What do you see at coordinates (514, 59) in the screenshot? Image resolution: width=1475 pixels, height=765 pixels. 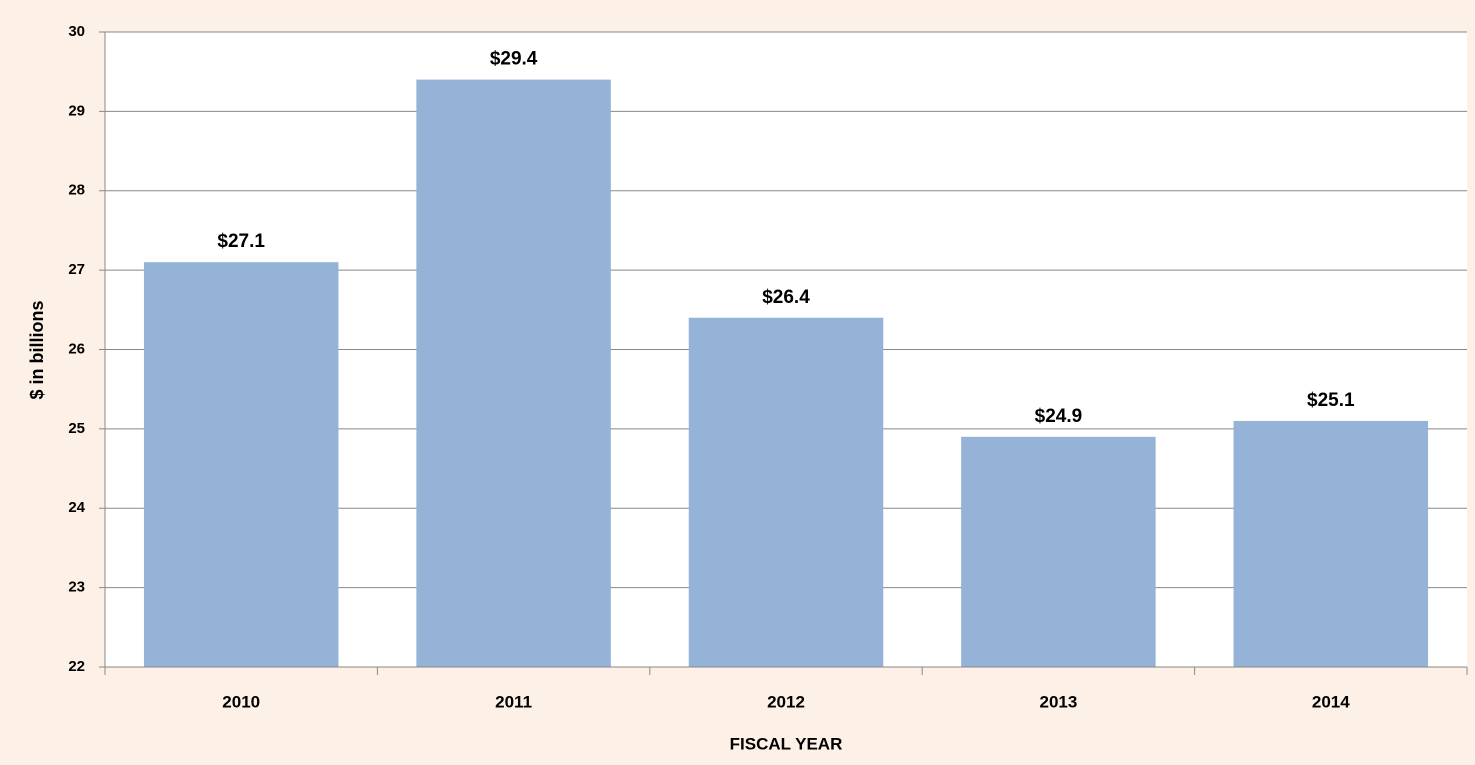 I see `value-label: $29.4` at bounding box center [514, 59].